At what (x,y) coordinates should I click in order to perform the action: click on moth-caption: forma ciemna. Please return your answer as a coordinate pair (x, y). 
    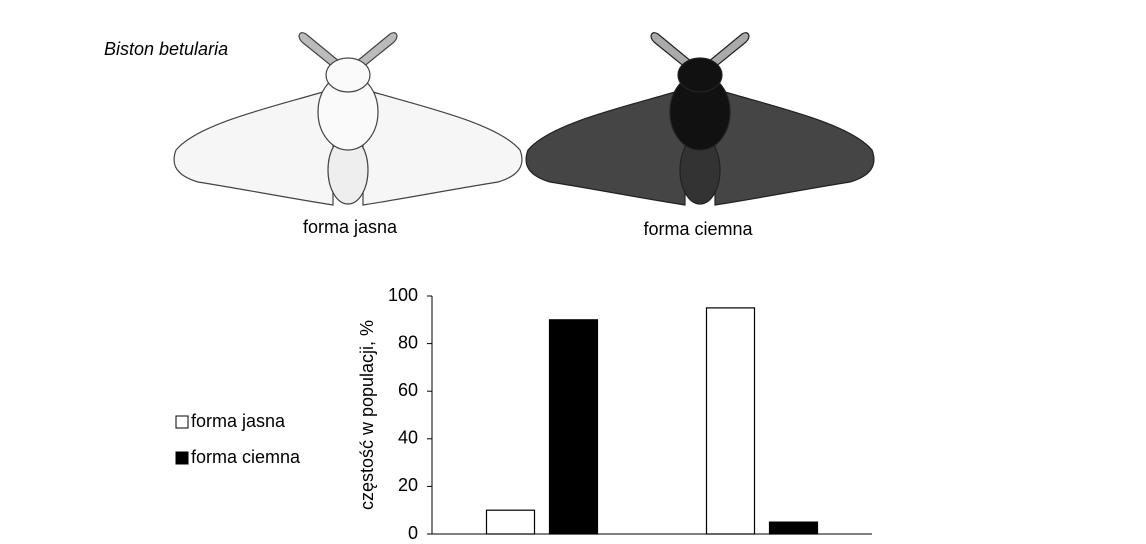
    Looking at the image, I should click on (698, 229).